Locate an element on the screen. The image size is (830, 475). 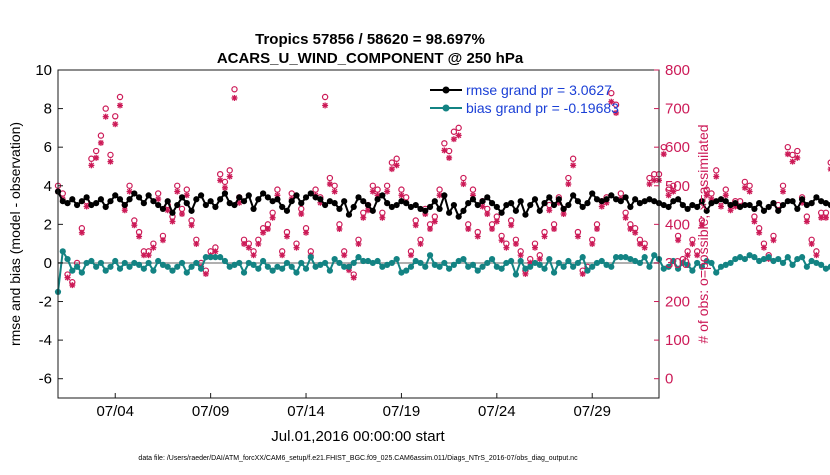
y2-tick-label: 100 is located at coordinates (677, 340).